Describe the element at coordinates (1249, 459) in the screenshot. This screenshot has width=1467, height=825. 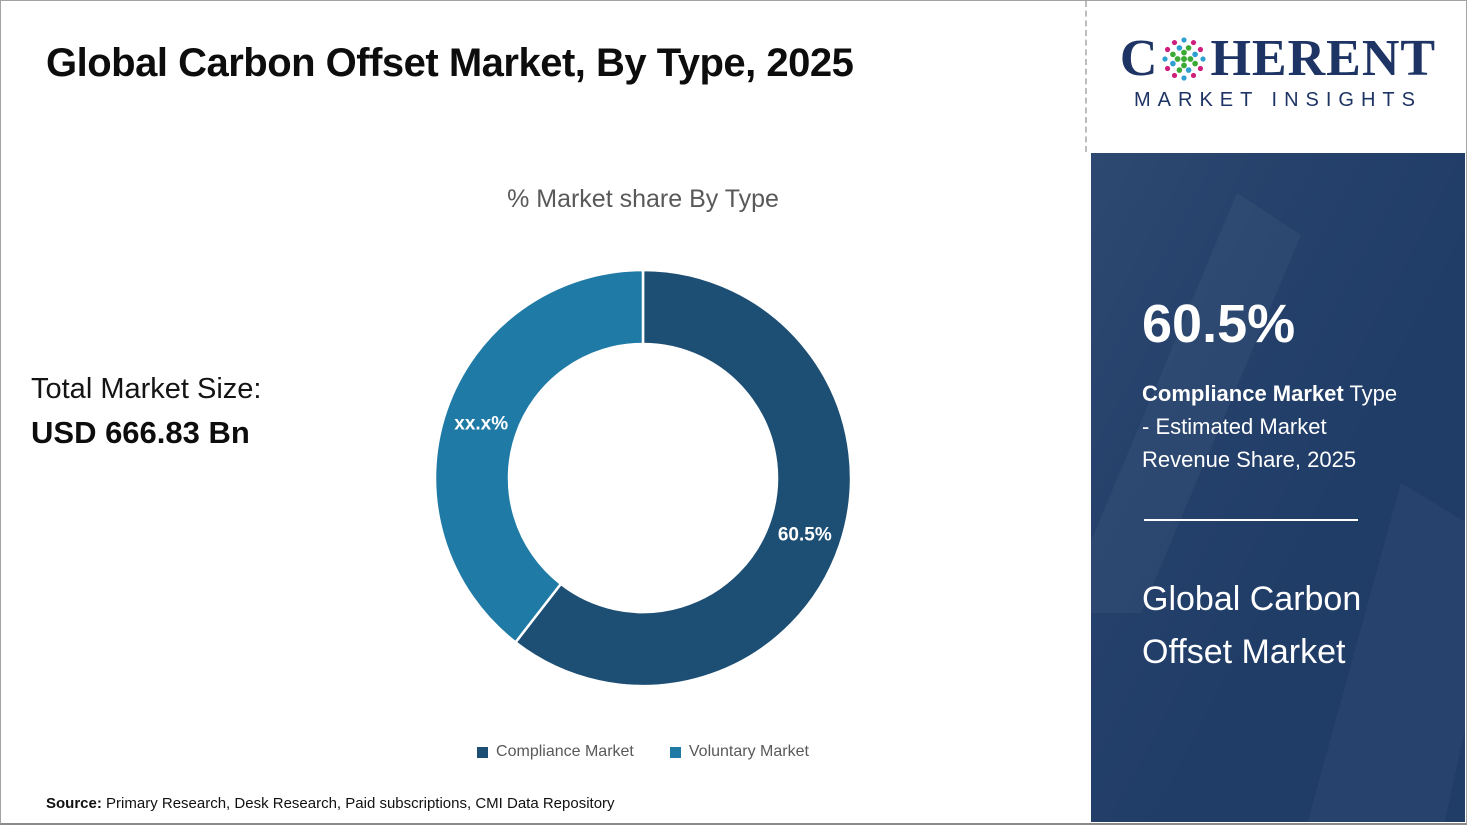
I see `stat-desc-line3: Revenue Share, 2025` at that location.